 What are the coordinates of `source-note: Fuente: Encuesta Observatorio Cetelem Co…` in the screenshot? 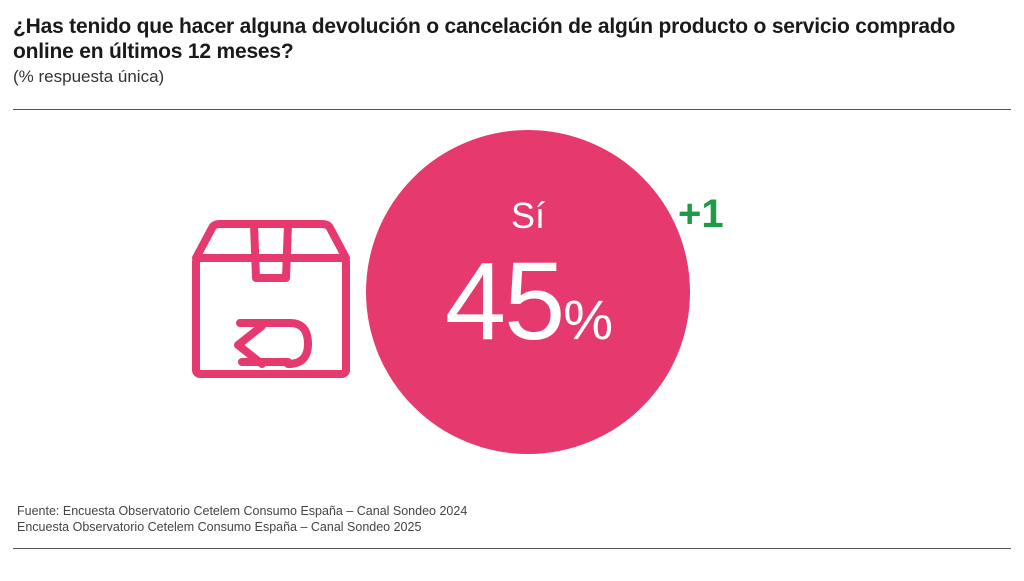 It's located at (242, 519).